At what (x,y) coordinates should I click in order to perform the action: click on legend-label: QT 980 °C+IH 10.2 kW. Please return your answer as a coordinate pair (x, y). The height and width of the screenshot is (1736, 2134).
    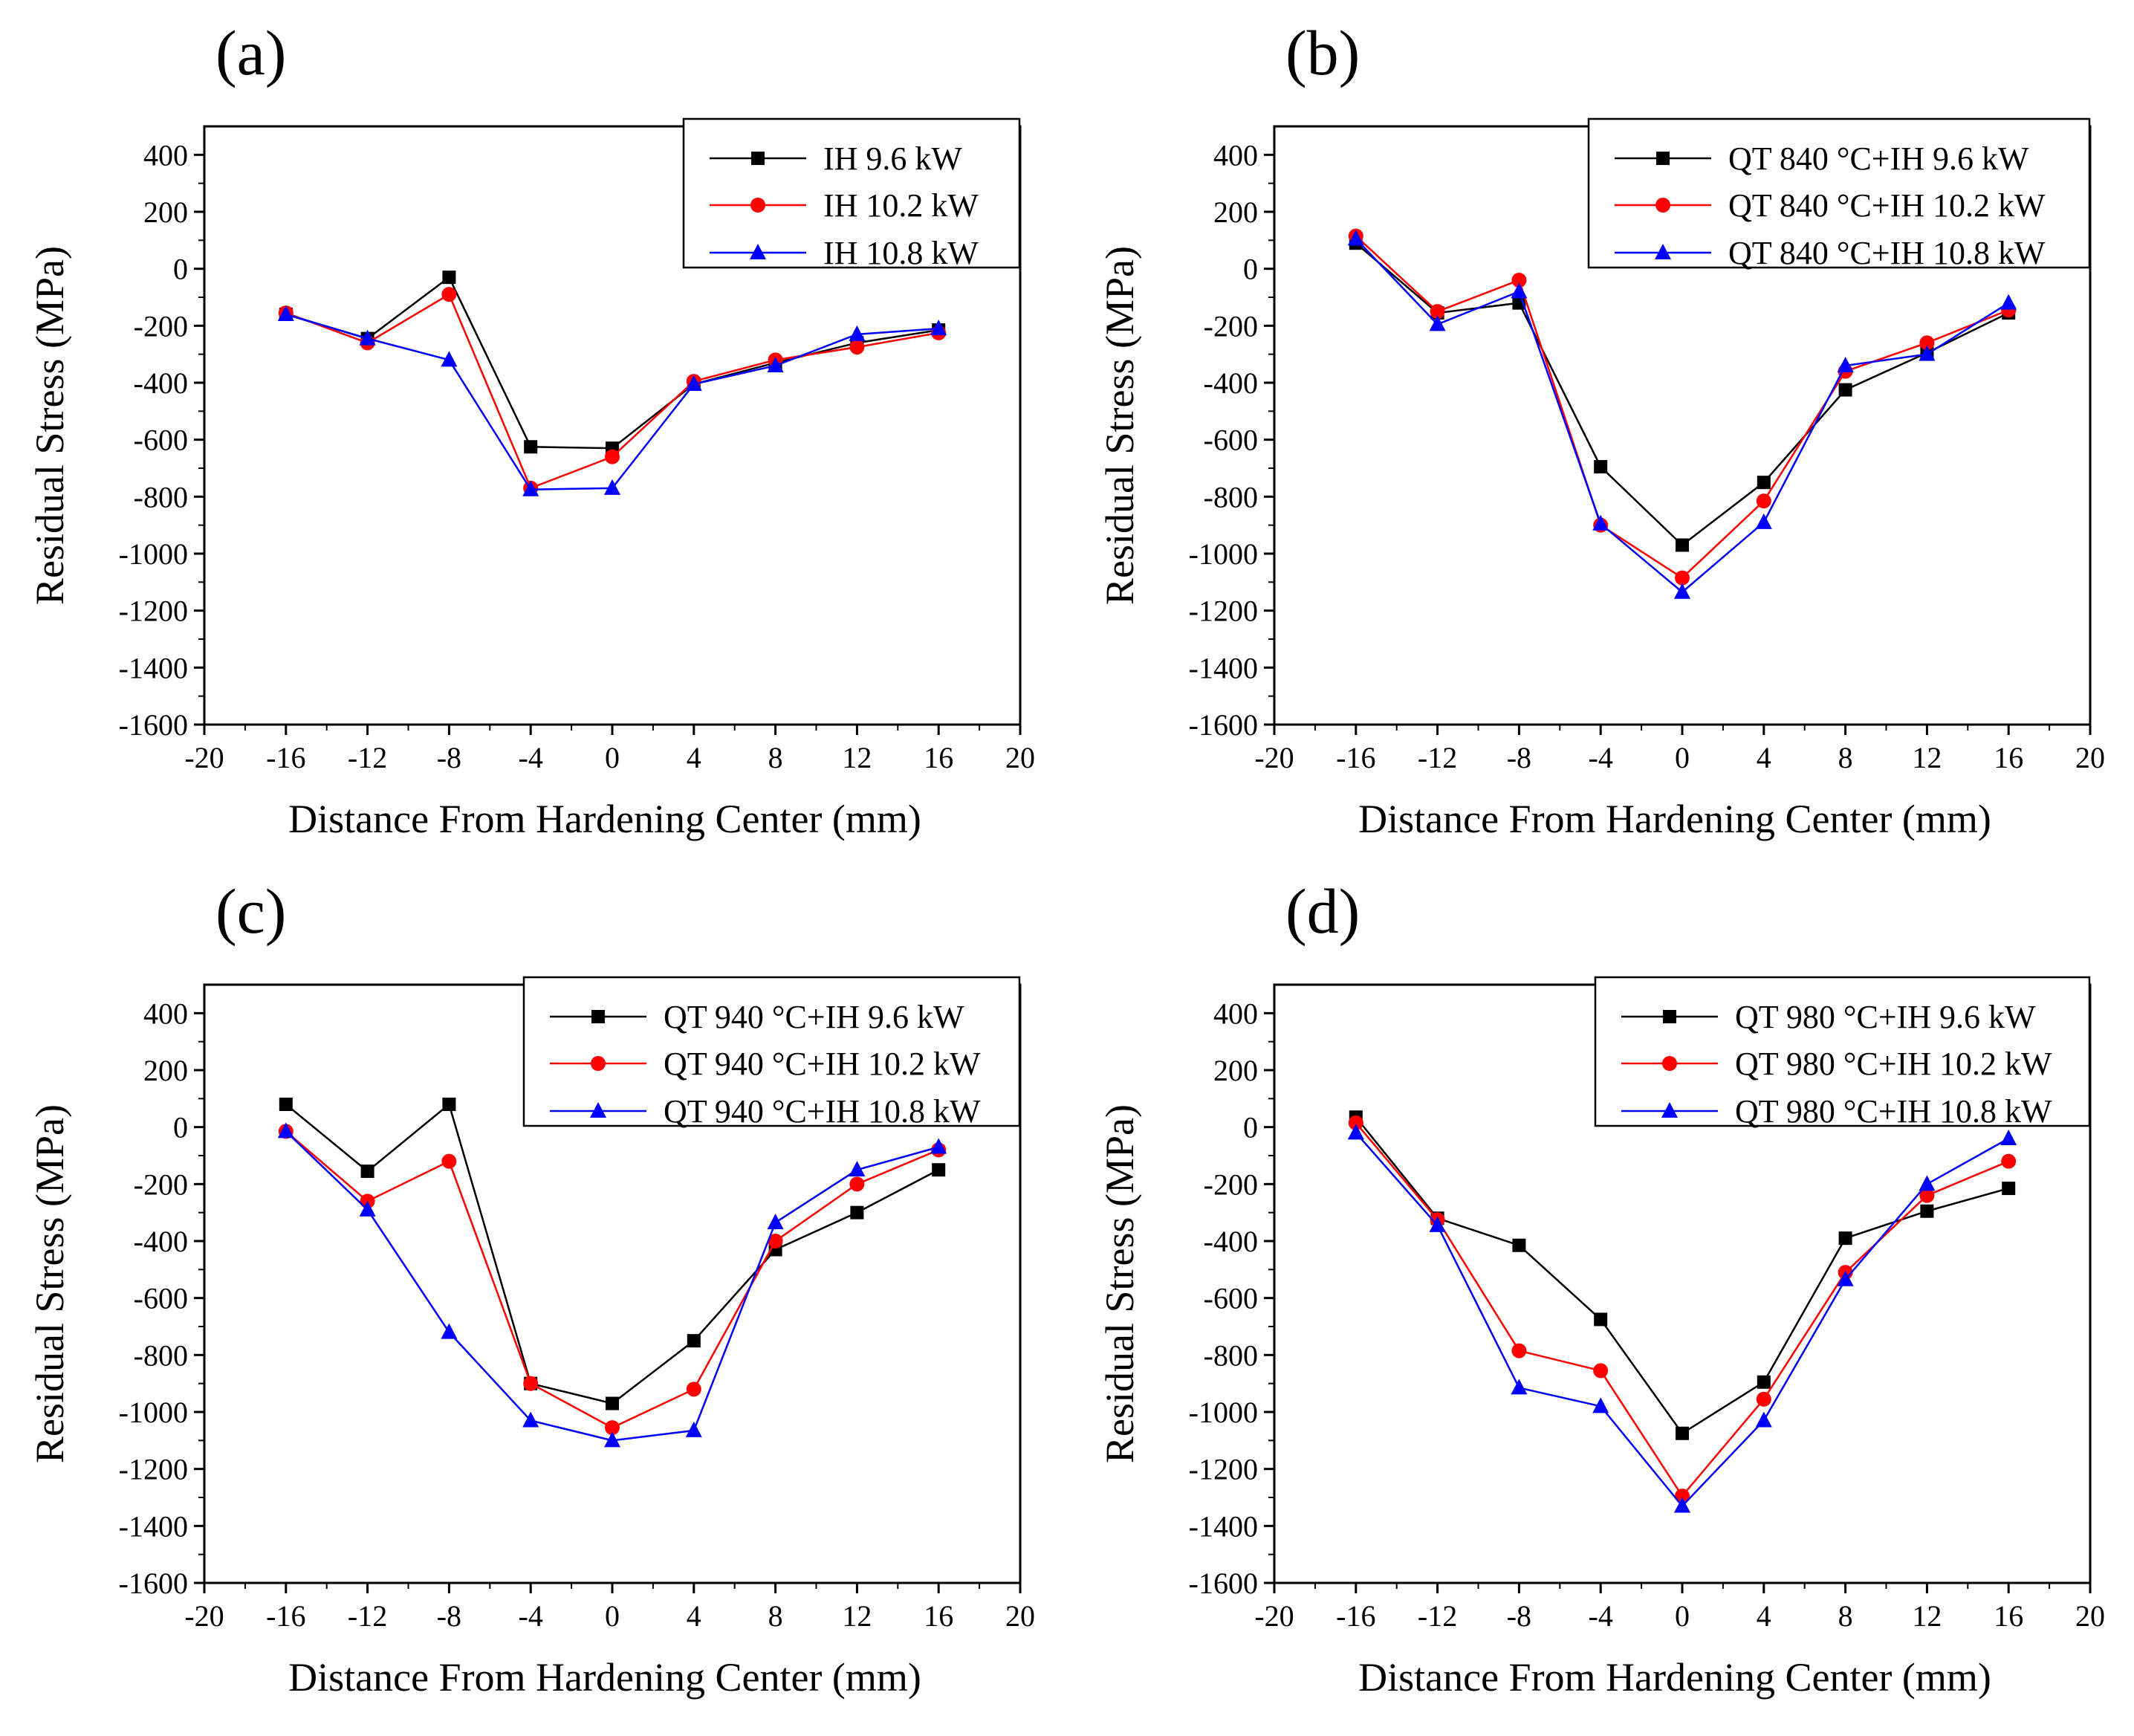
    Looking at the image, I should click on (1893, 1064).